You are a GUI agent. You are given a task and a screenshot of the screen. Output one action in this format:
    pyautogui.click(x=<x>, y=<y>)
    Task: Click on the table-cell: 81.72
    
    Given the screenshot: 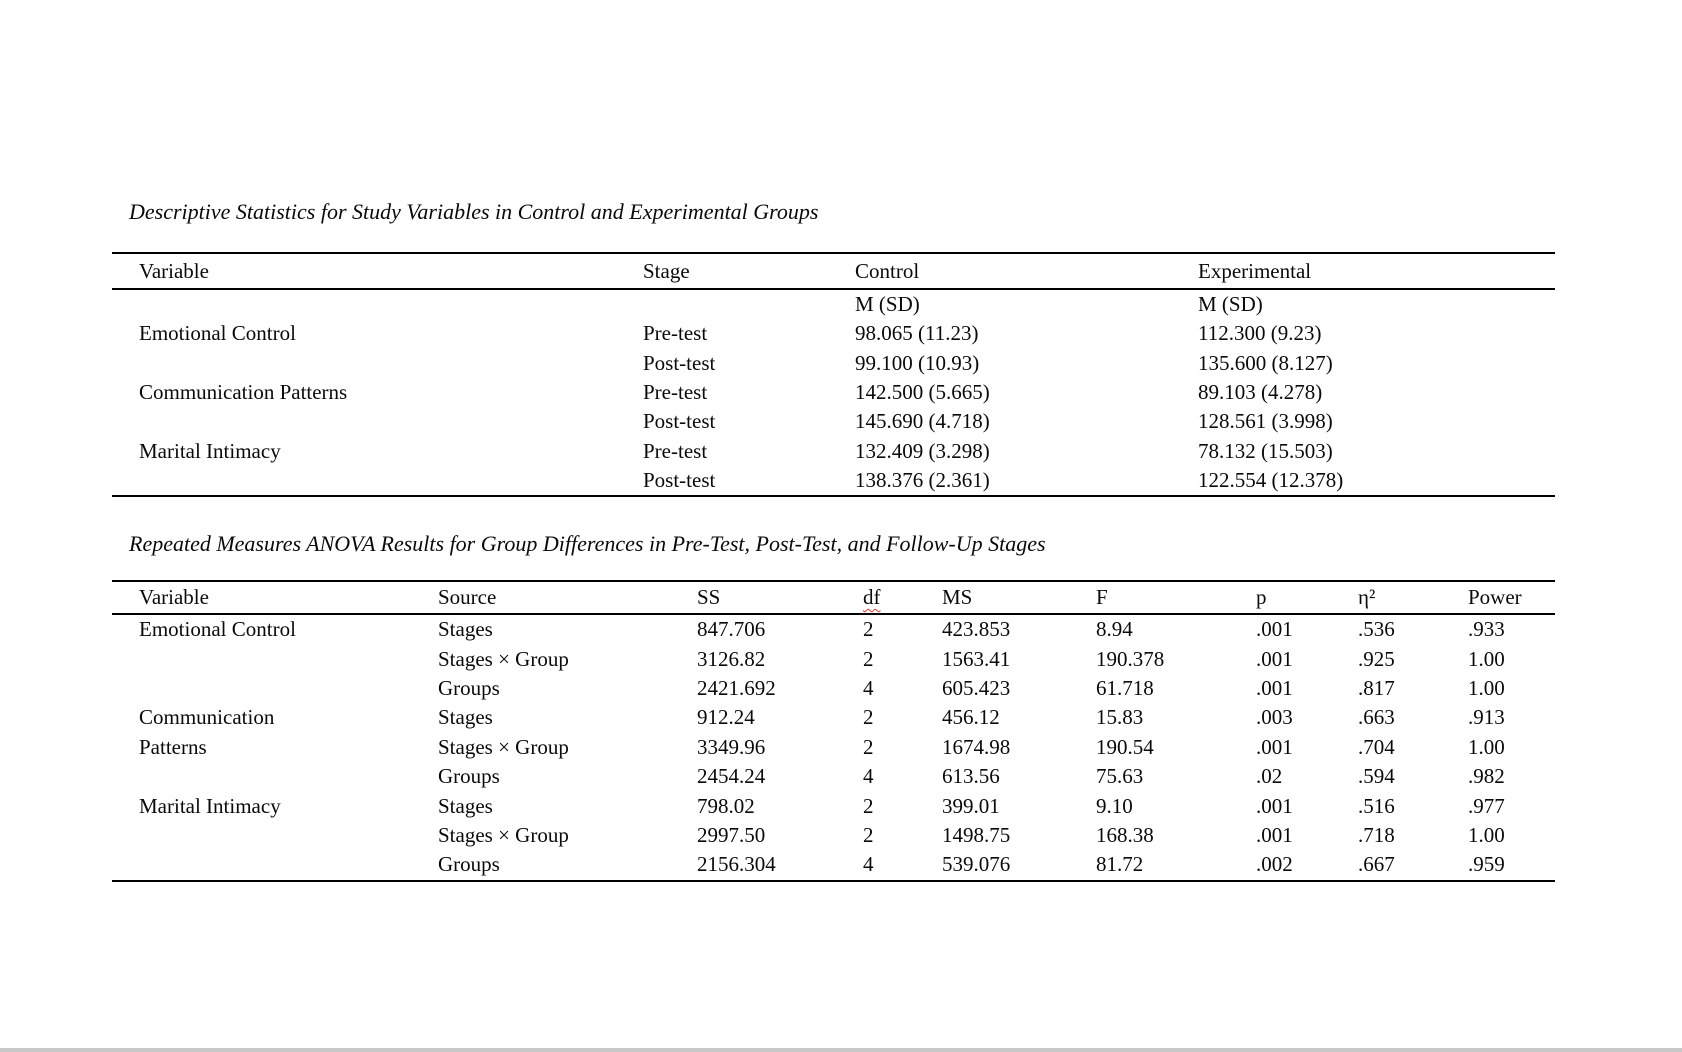 What is the action you would take?
    pyautogui.click(x=1120, y=864)
    